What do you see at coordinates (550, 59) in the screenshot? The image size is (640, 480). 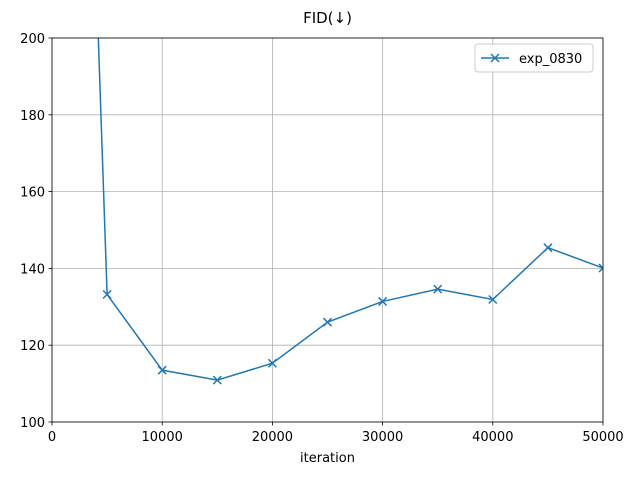 I see `legend-label: exp_0830` at bounding box center [550, 59].